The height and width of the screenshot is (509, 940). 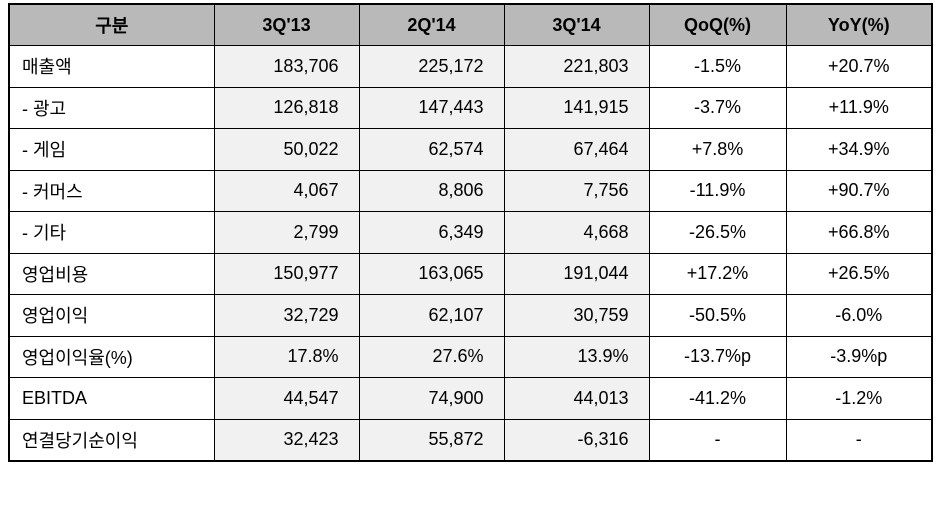 I want to click on table-row: - 커머스 4,067 8,806 7,756 -11.9% +90.7%, so click(x=470, y=190).